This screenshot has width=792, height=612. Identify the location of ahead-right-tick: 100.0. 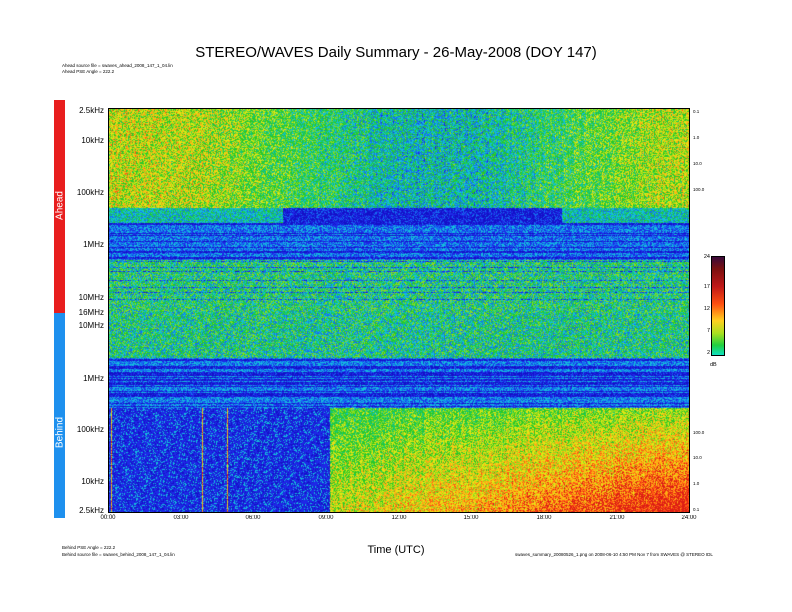
(699, 189).